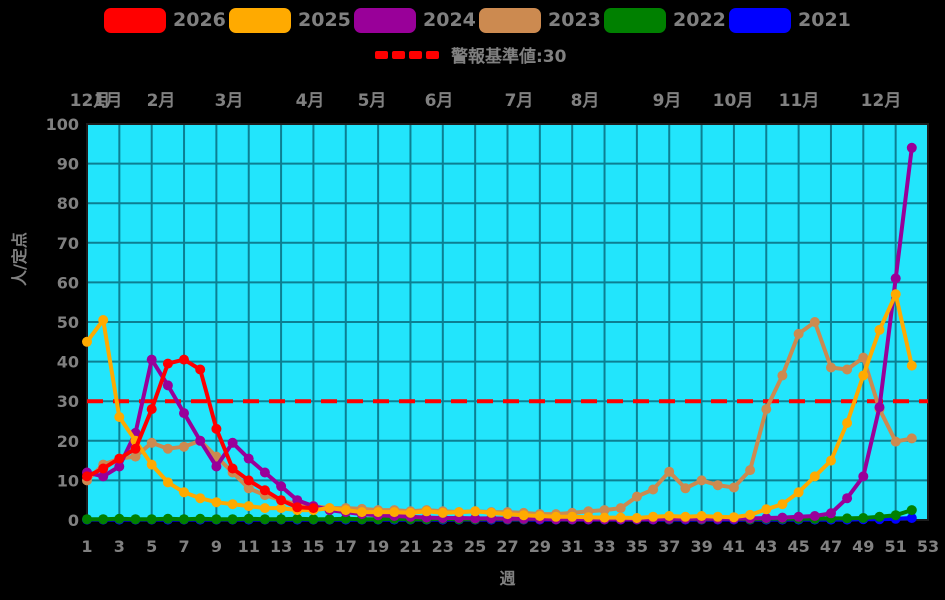  Describe the element at coordinates (791, 20) in the screenshot. I see `legend-item-2021: 2021` at that location.